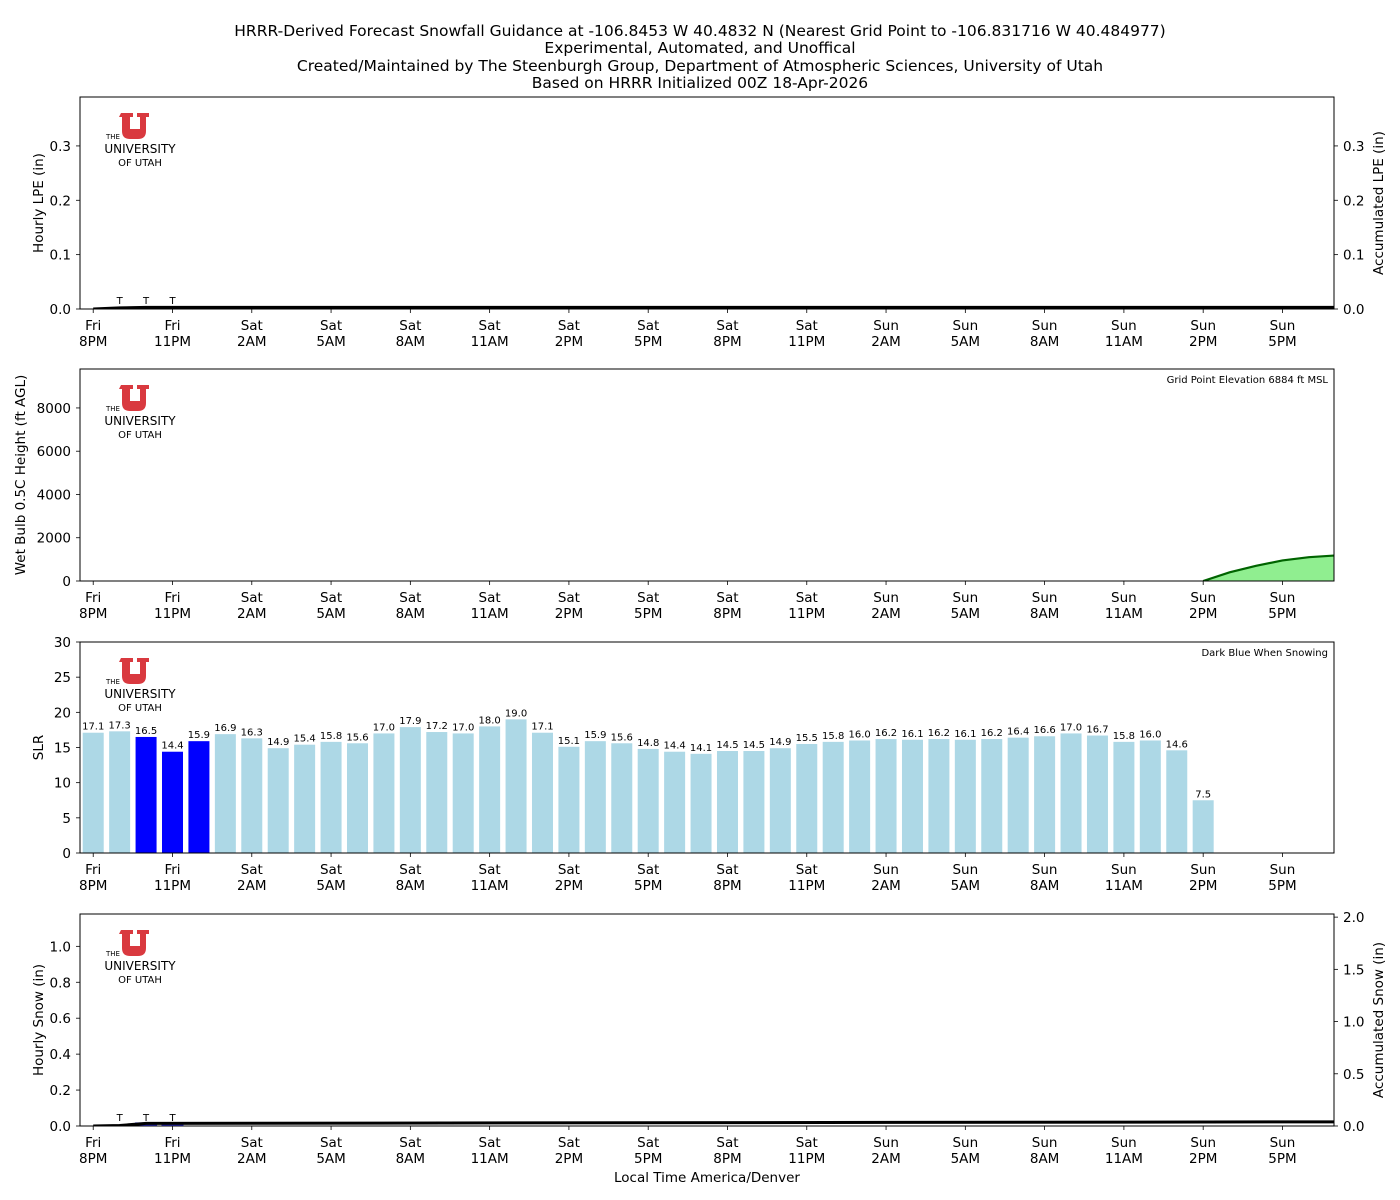 The width and height of the screenshot is (1400, 1200). I want to click on slr-bar-label: 16.3, so click(252, 732).